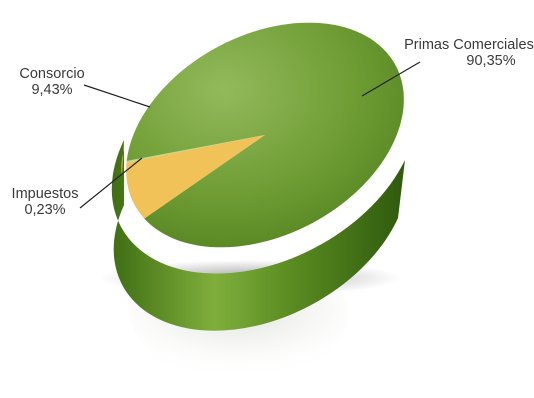 The image size is (534, 398). What do you see at coordinates (490, 61) in the screenshot?
I see `label-primas-value: 90,35%` at bounding box center [490, 61].